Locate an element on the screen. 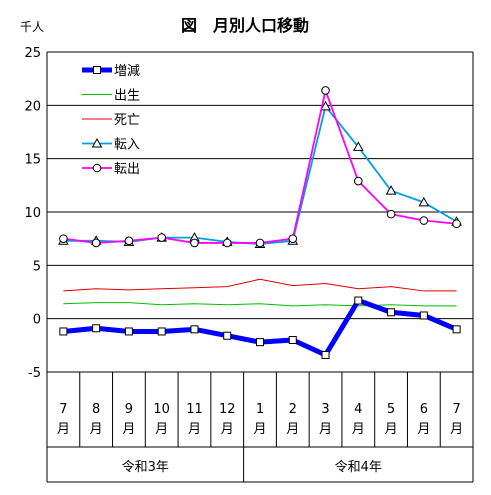  x-tick-month-number: 4 is located at coordinates (358, 409).